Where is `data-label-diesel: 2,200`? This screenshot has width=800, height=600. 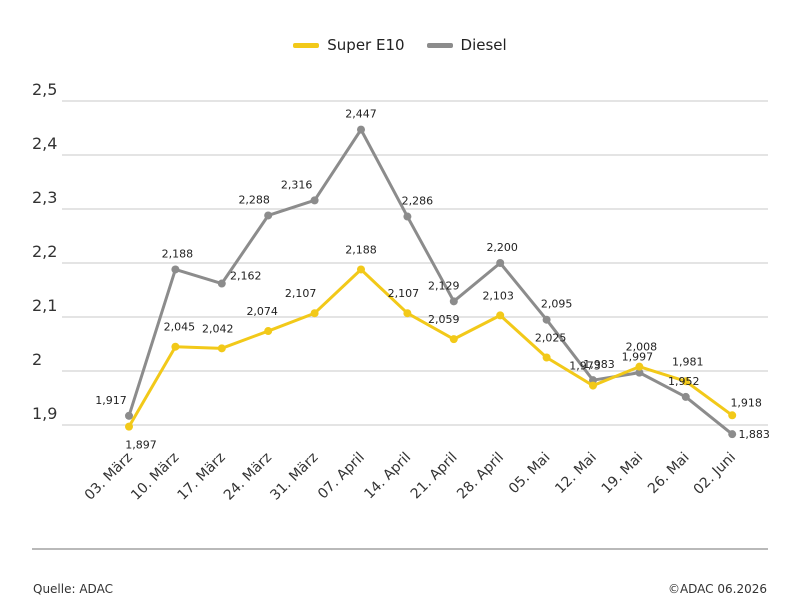 data-label-diesel: 2,200 is located at coordinates (502, 247).